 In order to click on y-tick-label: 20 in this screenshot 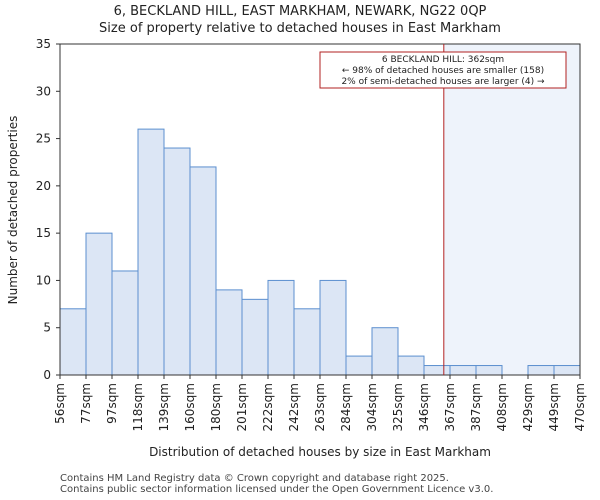, I will do `click(43, 186)`.